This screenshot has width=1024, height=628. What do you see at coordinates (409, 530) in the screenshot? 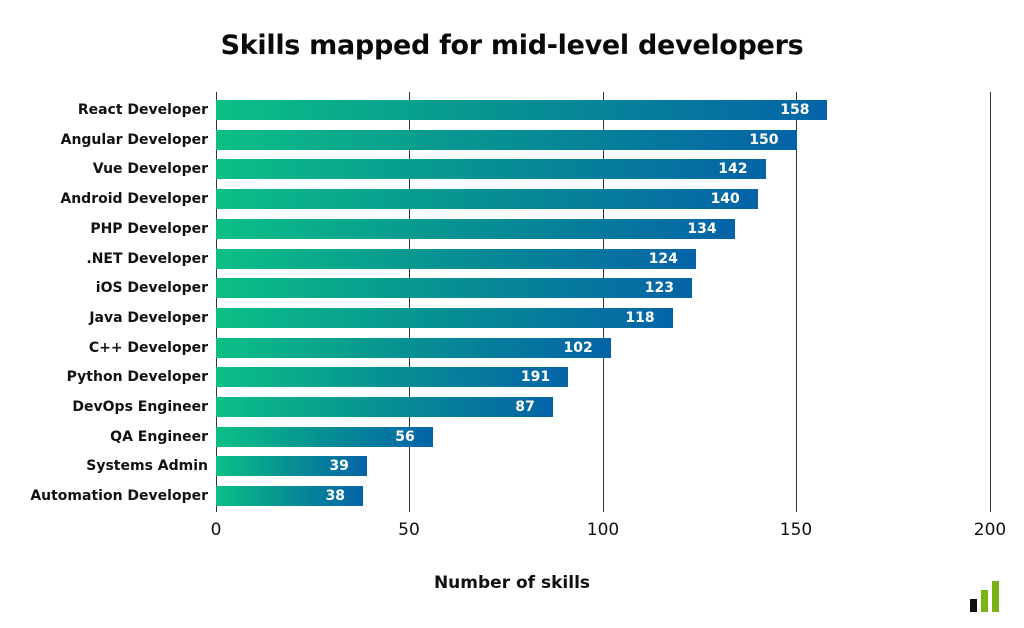
I see `tick-label: 50` at bounding box center [409, 530].